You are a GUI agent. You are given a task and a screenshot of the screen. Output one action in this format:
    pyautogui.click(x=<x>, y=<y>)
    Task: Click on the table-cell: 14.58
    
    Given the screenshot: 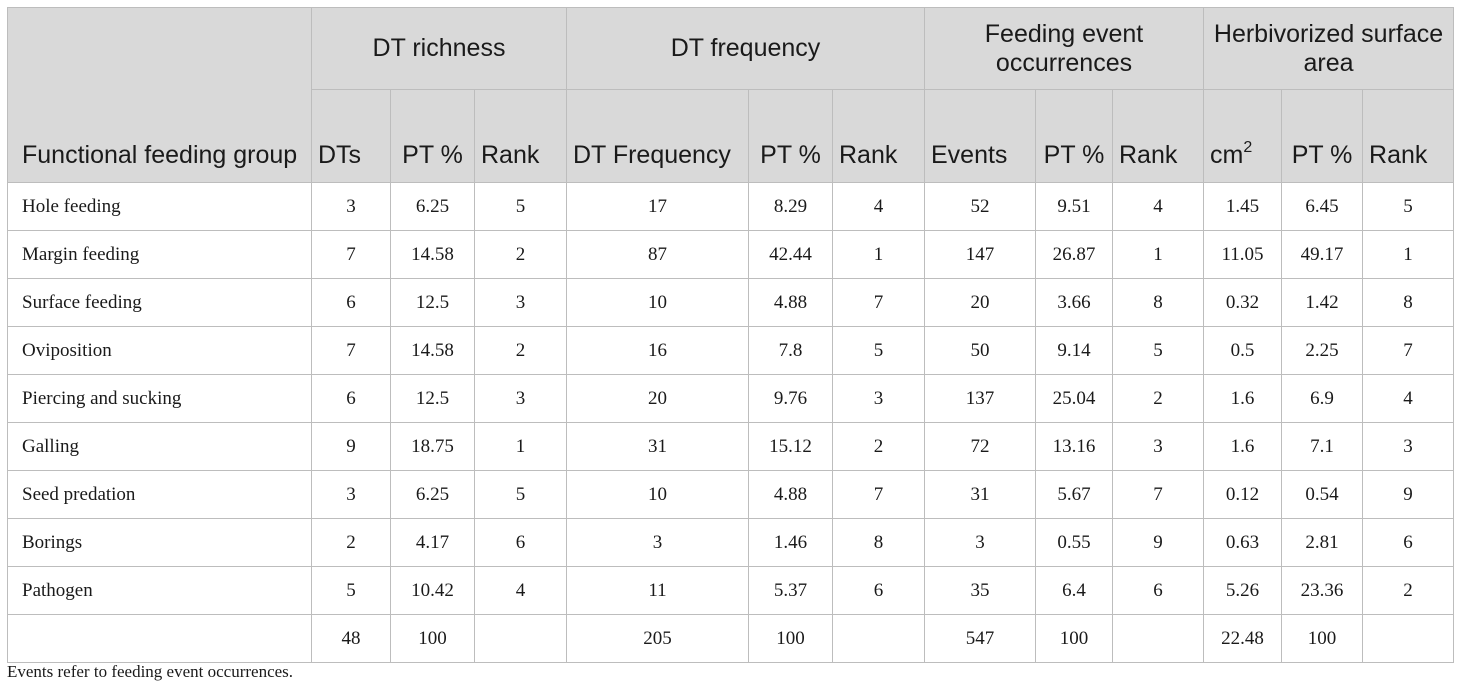 What is the action you would take?
    pyautogui.click(x=432, y=350)
    